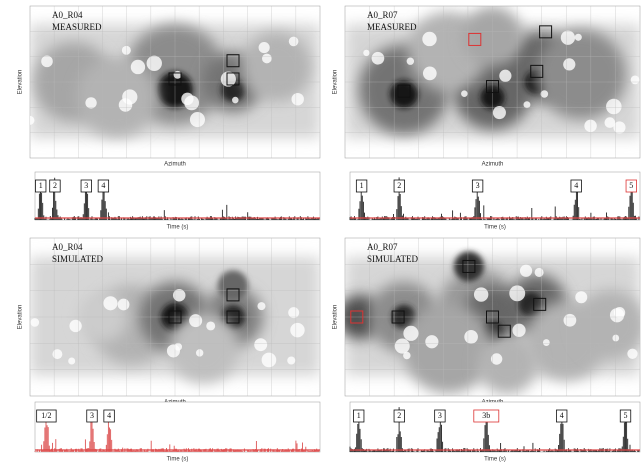  What do you see at coordinates (493, 165) in the screenshot?
I see `x-axis-label: Azimuth` at bounding box center [493, 165].